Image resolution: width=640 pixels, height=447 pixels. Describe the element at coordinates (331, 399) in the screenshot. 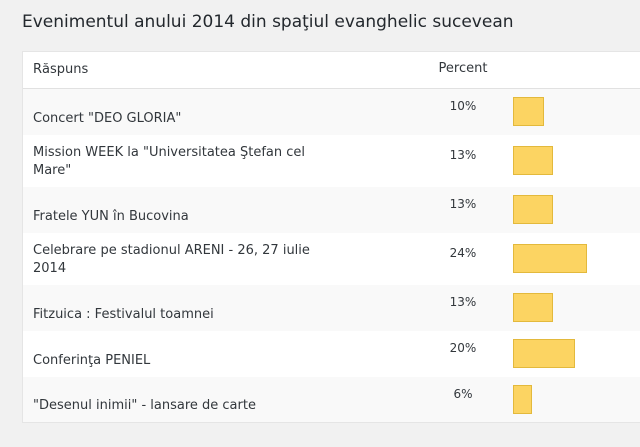

I see `result-row: "Desenul inimii" - lansare de carte 6%` at that location.